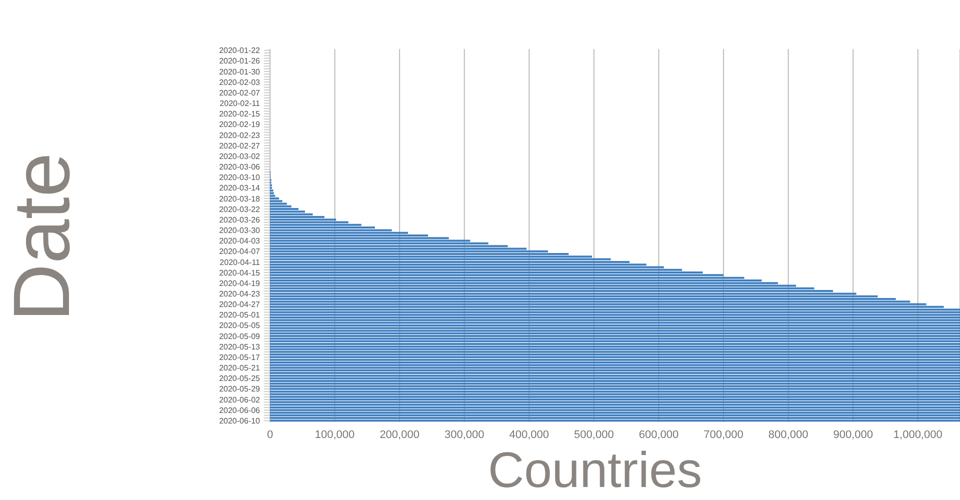 This screenshot has height=500, width=960. I want to click on y-tick-label: 2020-04-23, so click(240, 294).